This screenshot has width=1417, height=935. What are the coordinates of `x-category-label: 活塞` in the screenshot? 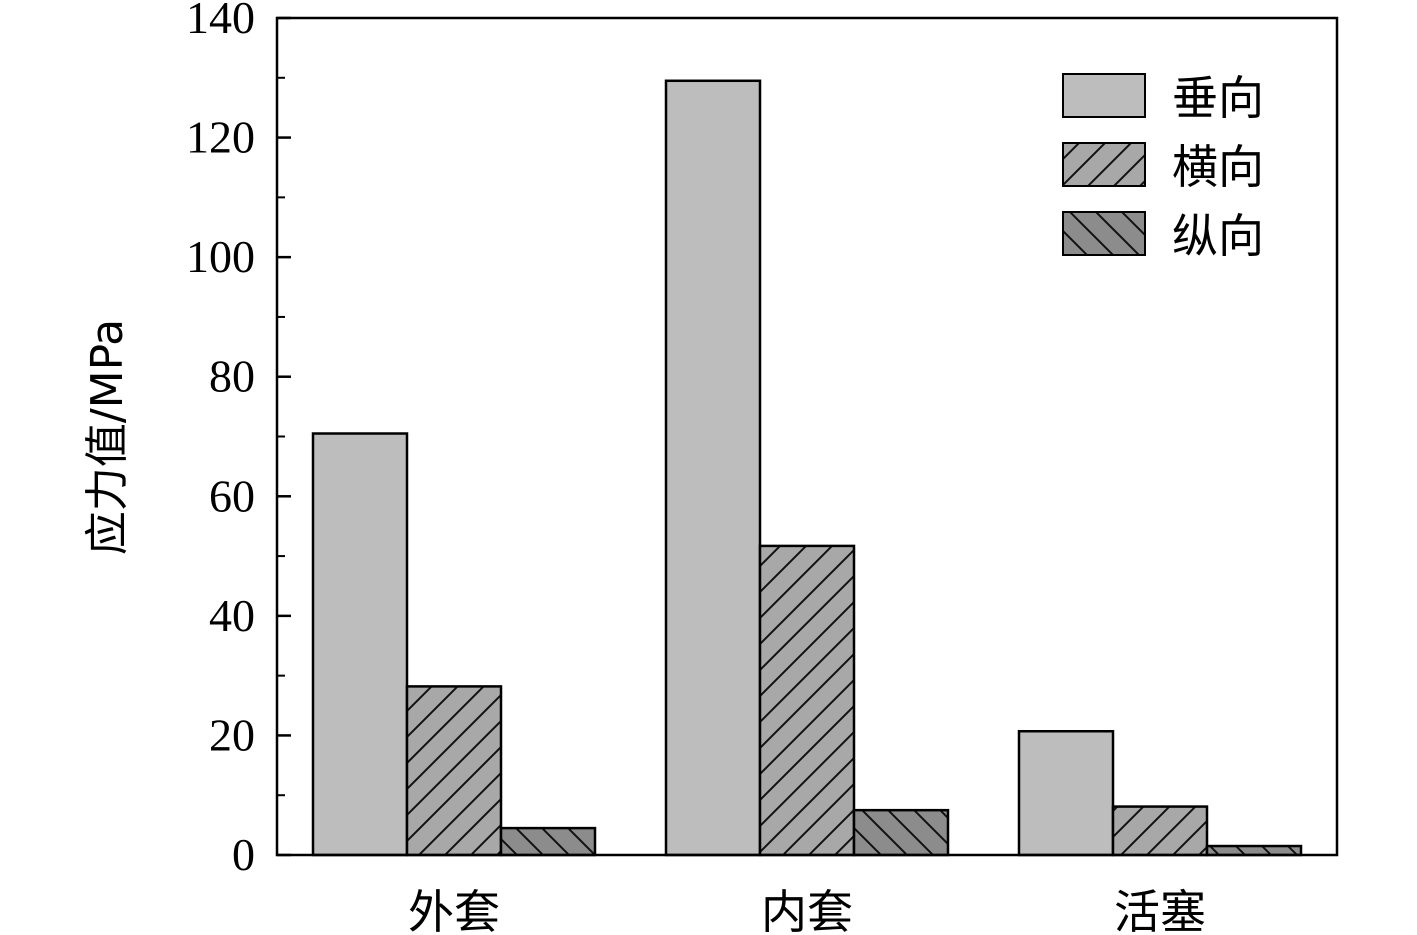 It's located at (1160, 910).